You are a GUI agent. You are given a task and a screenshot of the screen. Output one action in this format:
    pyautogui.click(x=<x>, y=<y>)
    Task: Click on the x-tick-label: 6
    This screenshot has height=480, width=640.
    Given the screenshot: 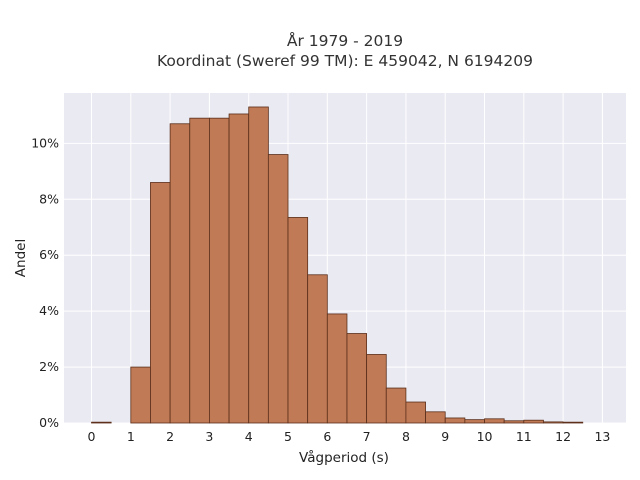 What is the action you would take?
    pyautogui.click(x=327, y=436)
    